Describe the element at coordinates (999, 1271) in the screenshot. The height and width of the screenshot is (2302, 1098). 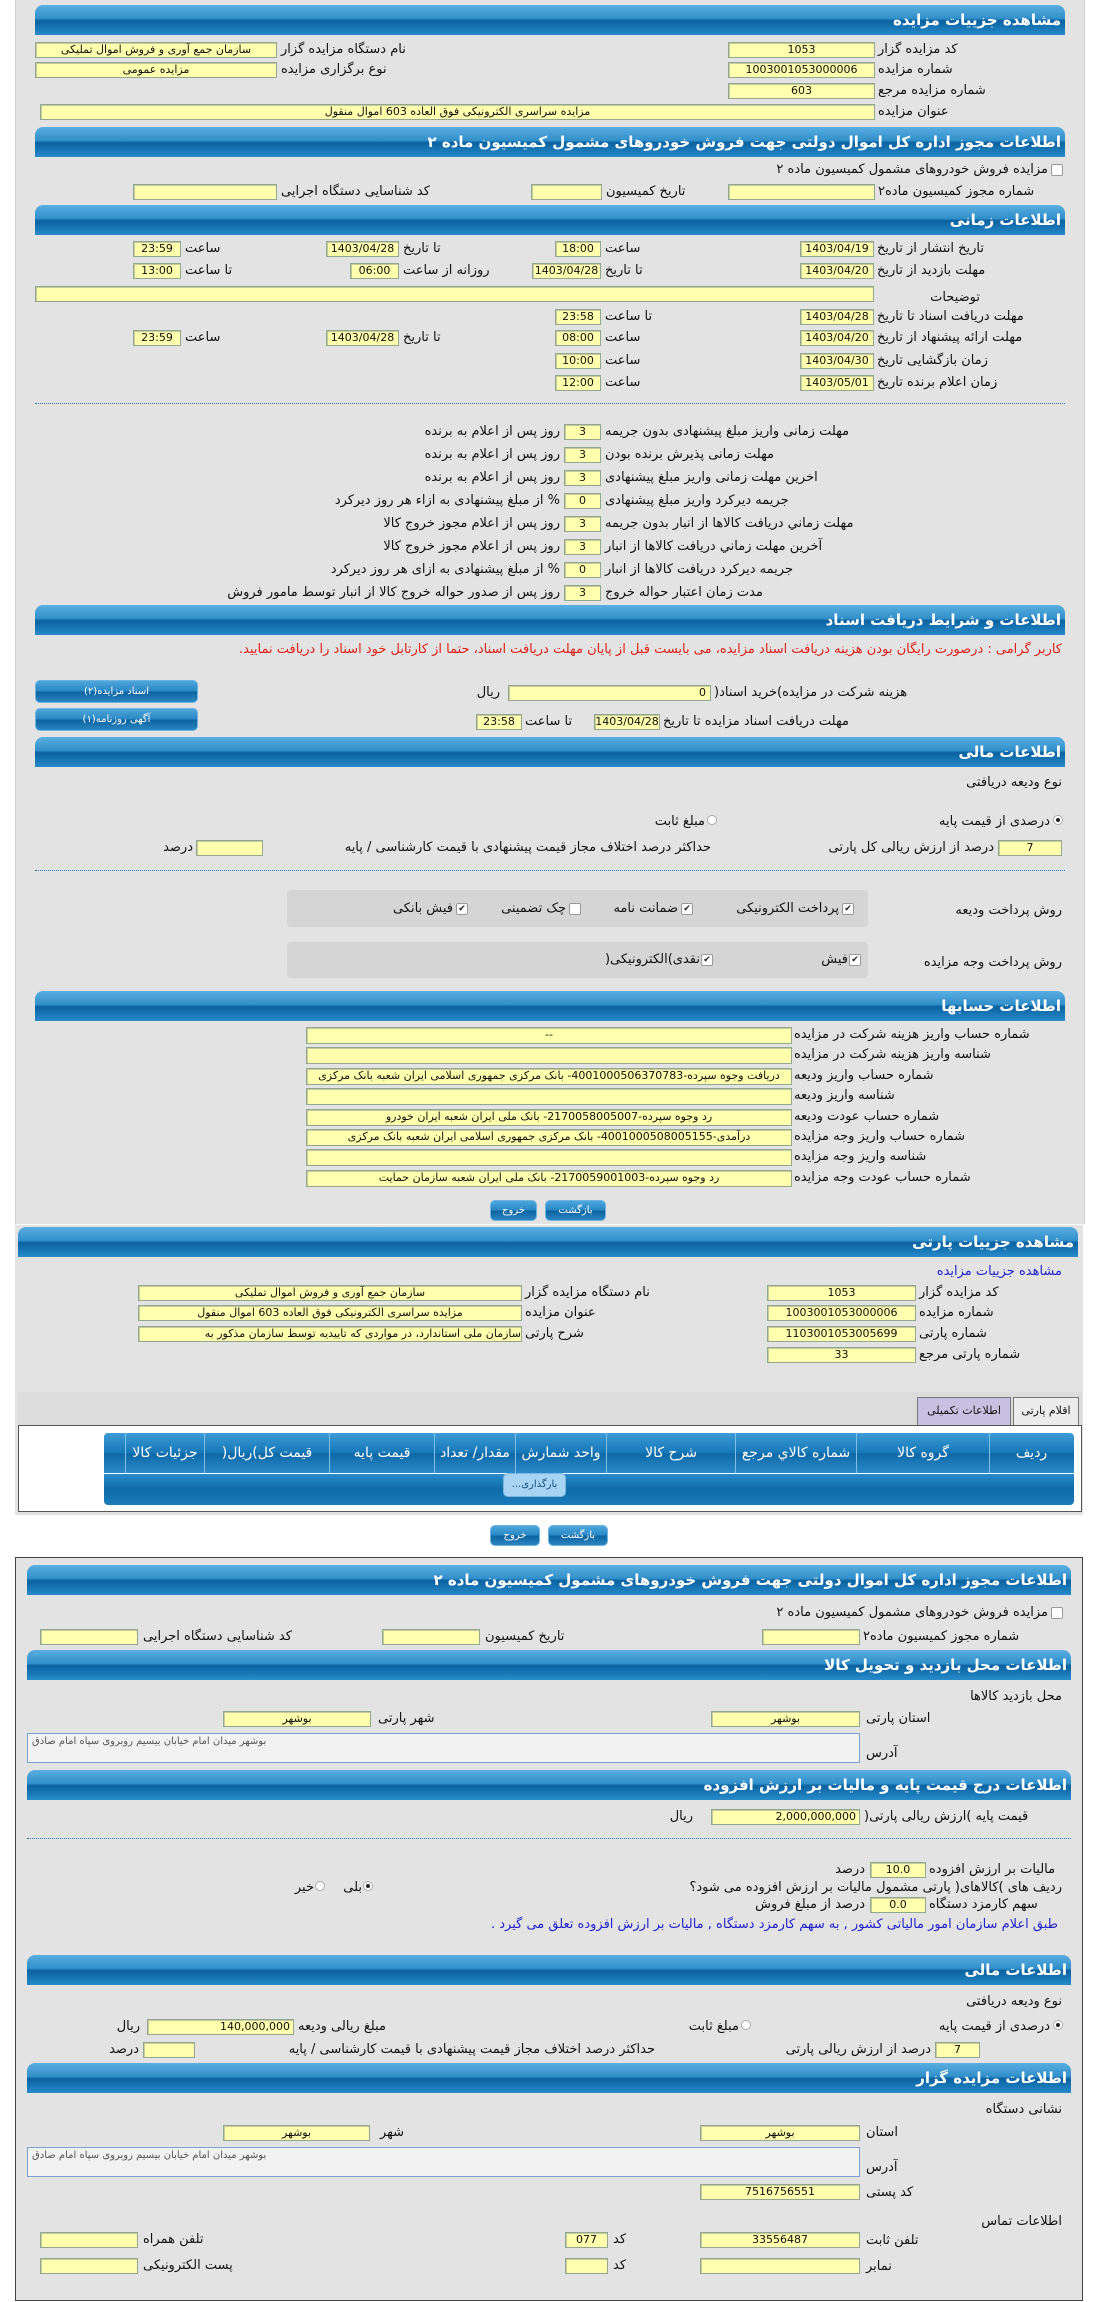
I see `auction-details-link: مشاهده جزییات مزایده` at that location.